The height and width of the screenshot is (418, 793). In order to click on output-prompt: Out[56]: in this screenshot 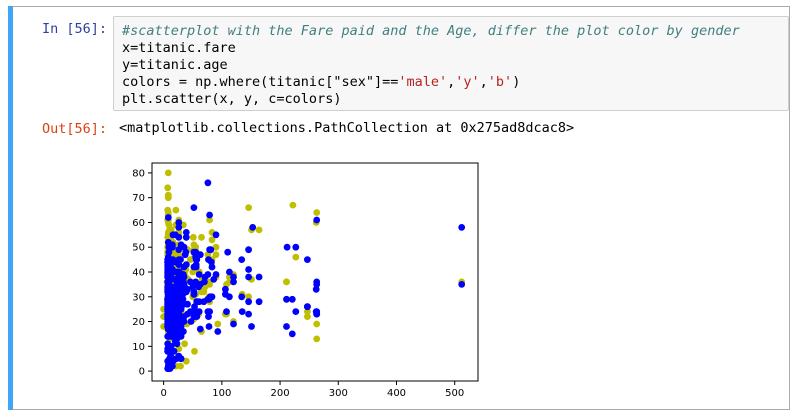, I will do `click(74, 129)`.